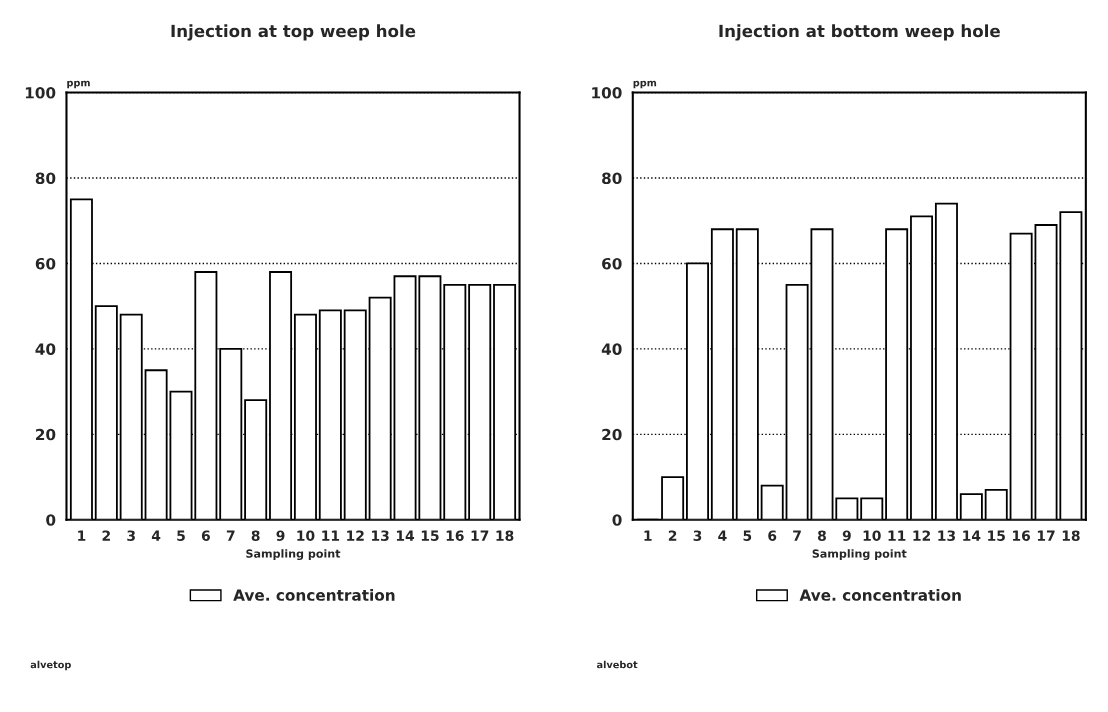 This screenshot has height=712, width=1108. What do you see at coordinates (617, 664) in the screenshot?
I see `text: alvebot` at bounding box center [617, 664].